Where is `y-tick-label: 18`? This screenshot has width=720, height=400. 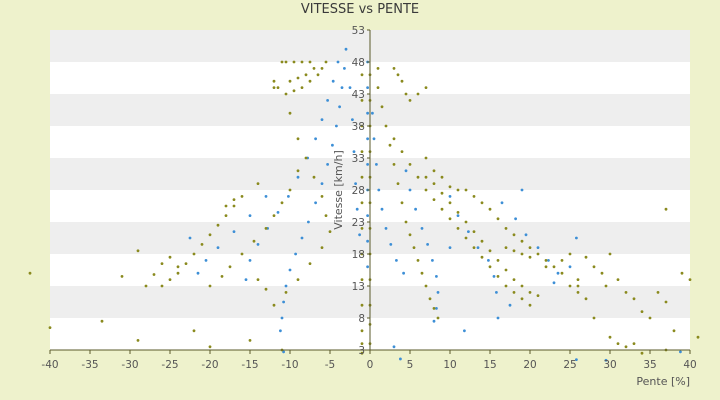 y-tick-label: 18 is located at coordinates (358, 255).